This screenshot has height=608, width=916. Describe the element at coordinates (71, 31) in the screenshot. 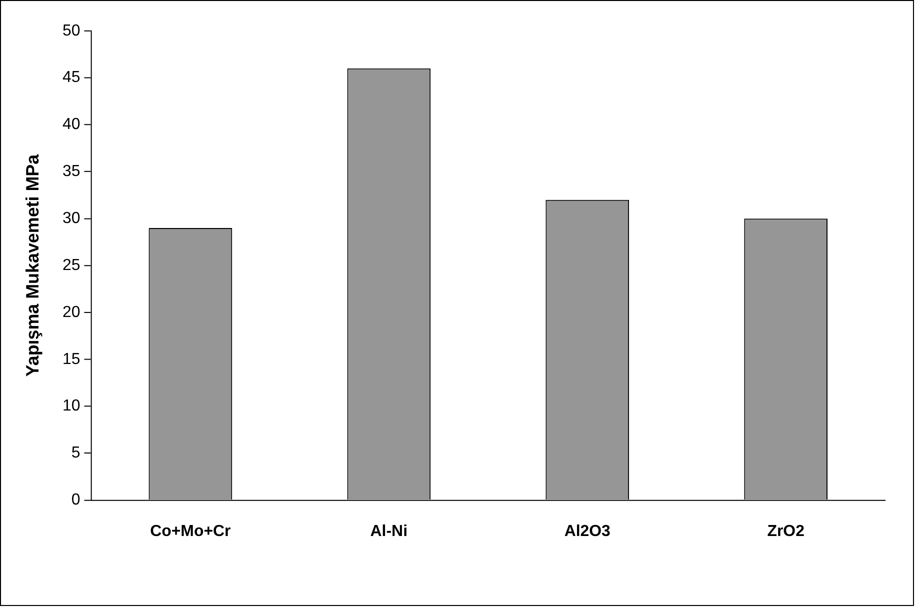

I see `y-tick-label: 50` at that location.